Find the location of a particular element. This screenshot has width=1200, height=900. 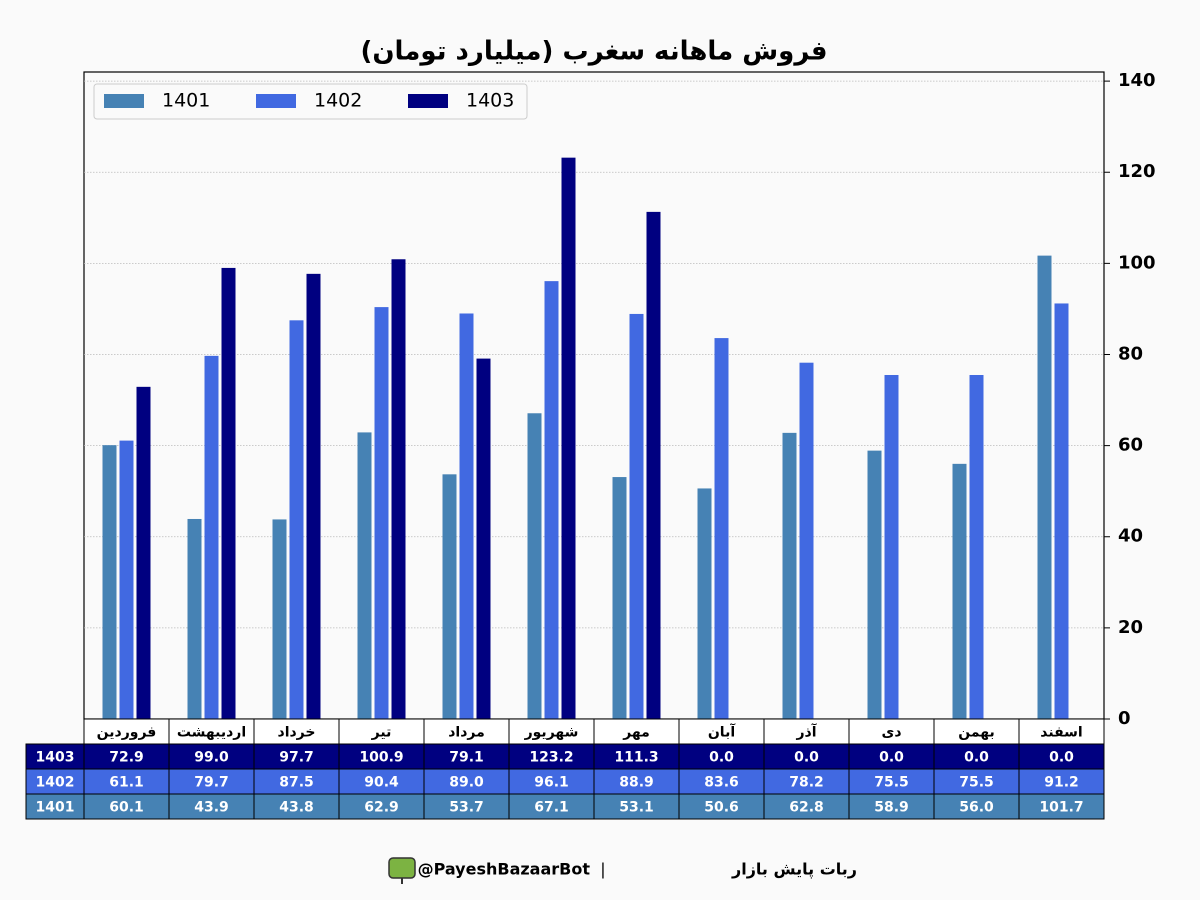

table-cell: 101.7 is located at coordinates (1061, 808).